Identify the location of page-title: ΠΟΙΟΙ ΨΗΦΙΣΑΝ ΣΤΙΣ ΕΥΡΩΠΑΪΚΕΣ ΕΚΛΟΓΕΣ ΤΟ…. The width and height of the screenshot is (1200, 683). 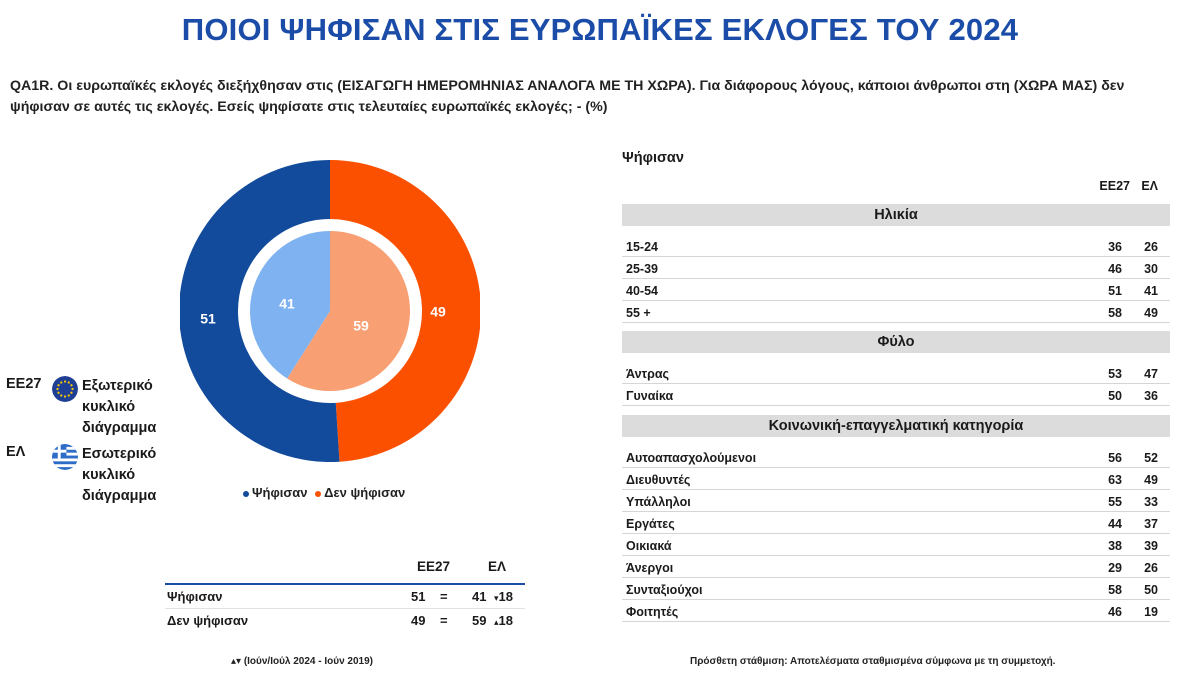
(600, 29).